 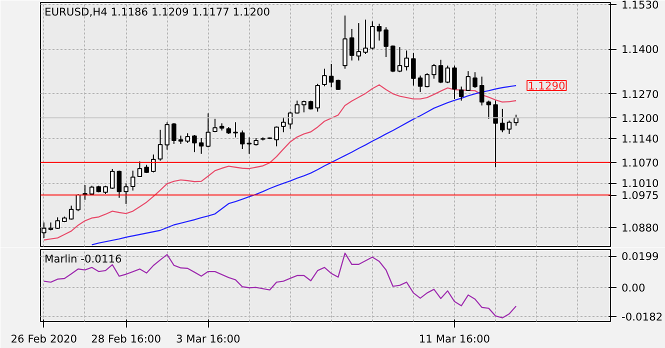 What do you see at coordinates (641, 183) in the screenshot?
I see `y-tick-label: 1.1010` at bounding box center [641, 183].